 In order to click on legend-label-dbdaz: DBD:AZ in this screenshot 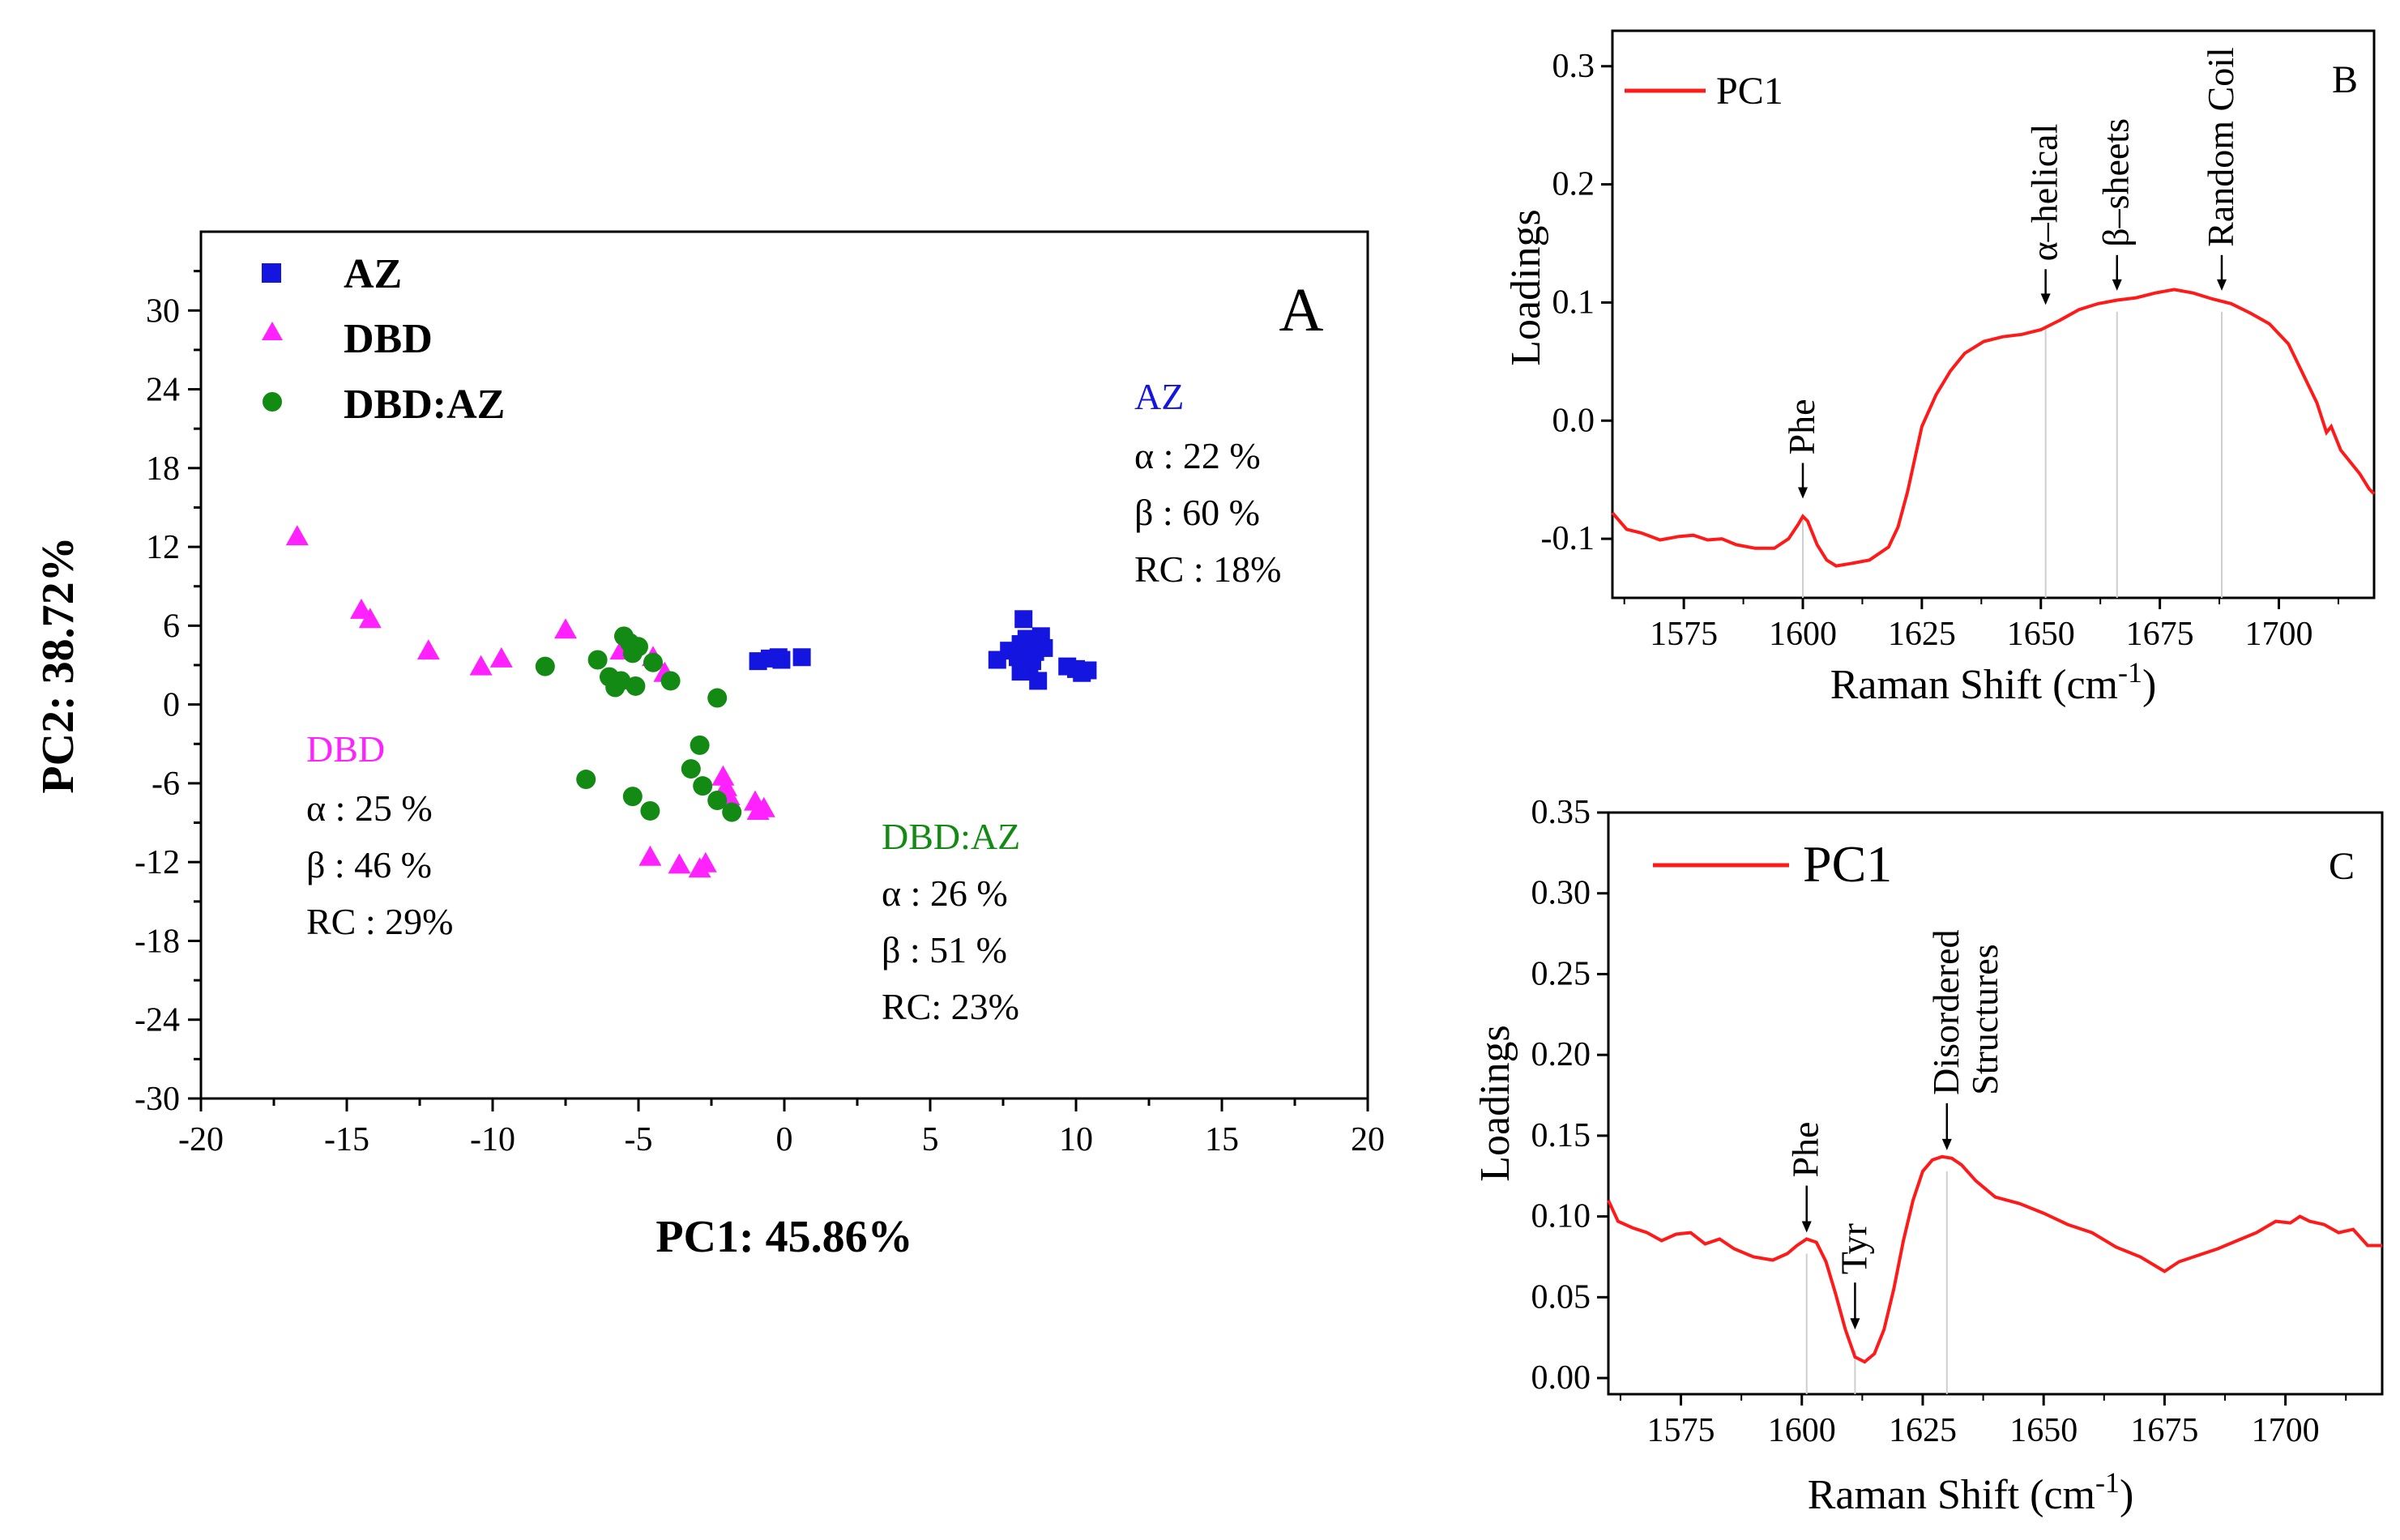, I will do `click(424, 405)`.